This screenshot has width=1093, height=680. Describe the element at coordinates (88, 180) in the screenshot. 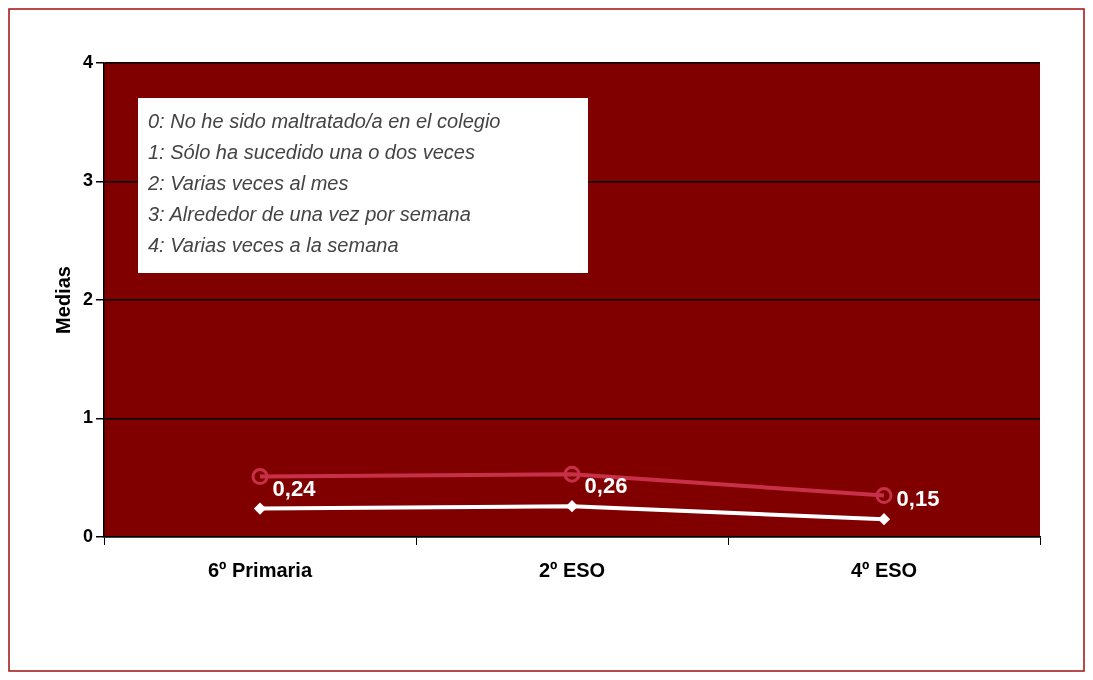

I see `y-tick-label: 3` at that location.